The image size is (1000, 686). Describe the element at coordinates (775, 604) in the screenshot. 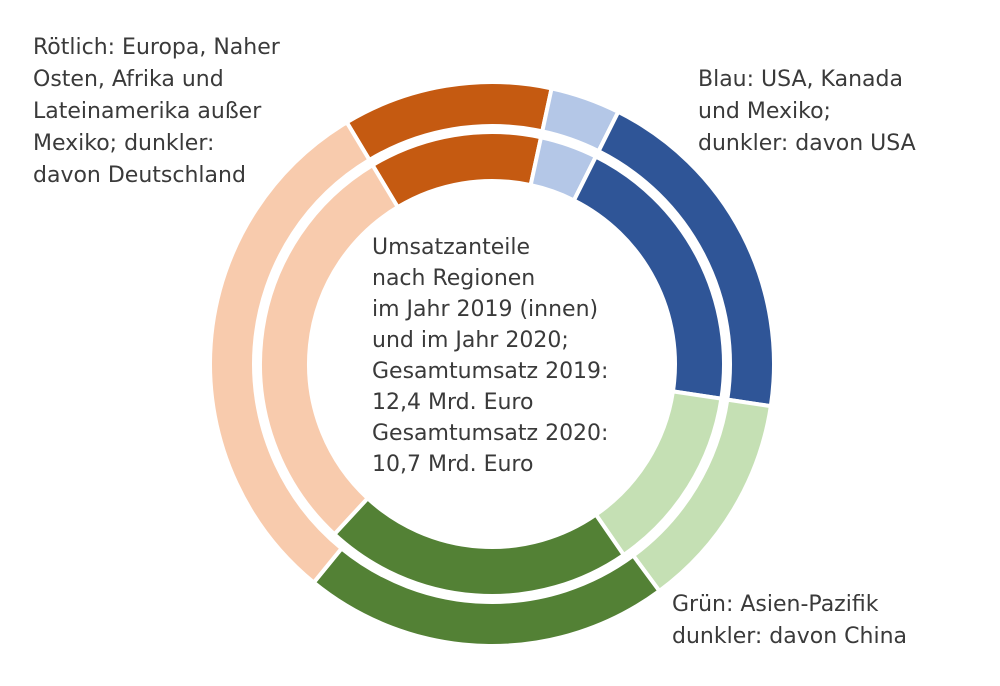

I see `annotation: Grün: Asien-Pazifik` at that location.